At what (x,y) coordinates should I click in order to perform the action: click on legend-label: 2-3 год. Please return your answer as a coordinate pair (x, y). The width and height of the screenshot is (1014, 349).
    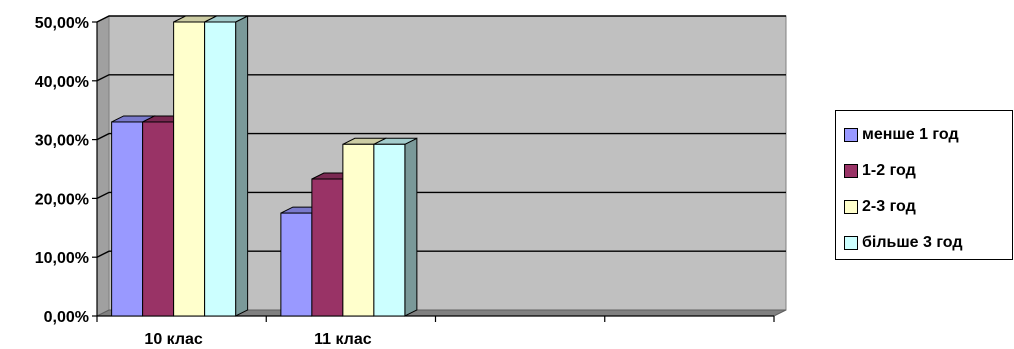
    Looking at the image, I should click on (889, 206).